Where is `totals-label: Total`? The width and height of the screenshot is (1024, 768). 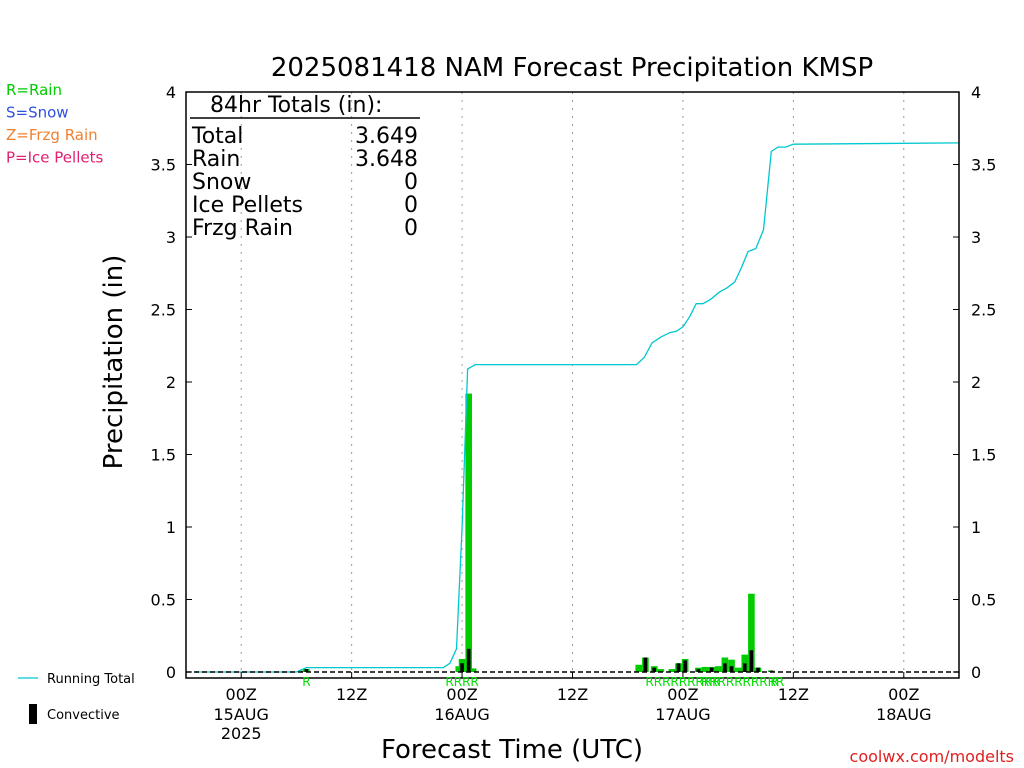
totals-label: Total is located at coordinates (217, 136).